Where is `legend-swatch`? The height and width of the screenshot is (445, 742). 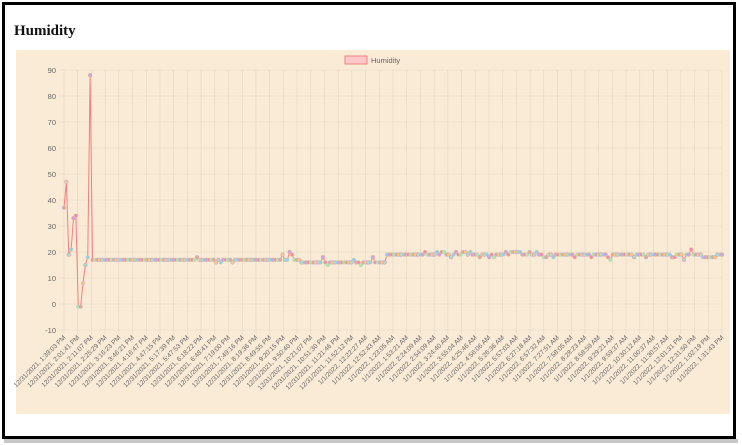
legend-swatch is located at coordinates (356, 60).